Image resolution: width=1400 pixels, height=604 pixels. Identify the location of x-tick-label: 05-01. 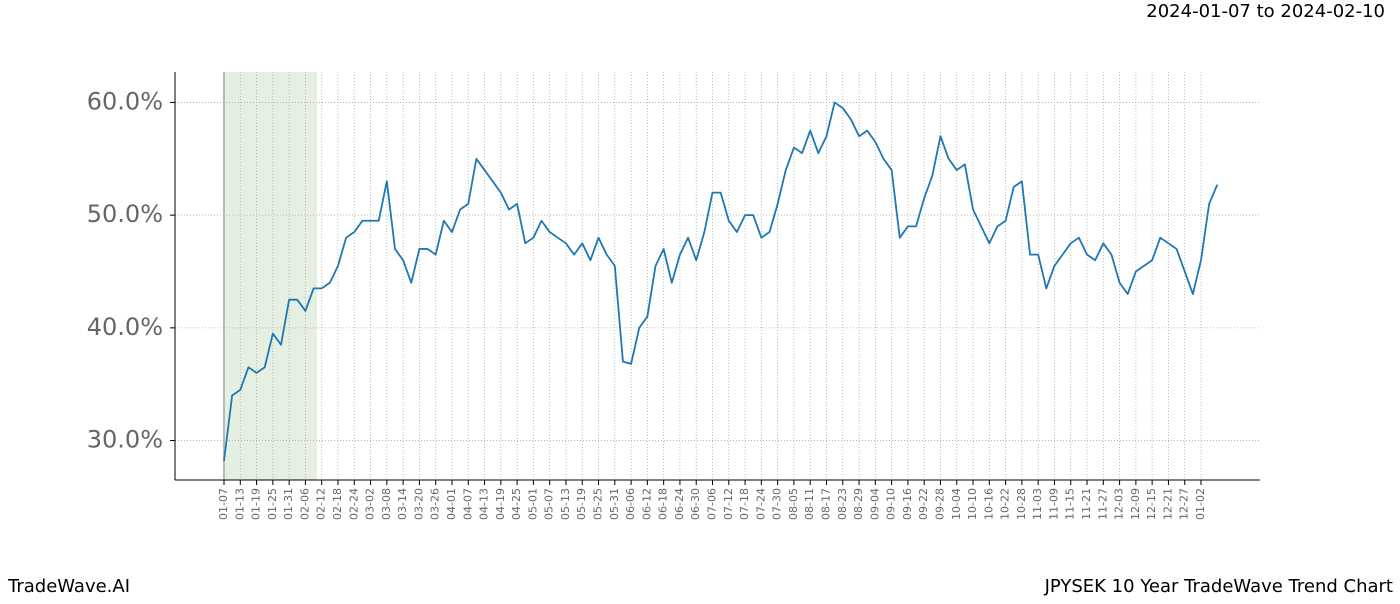
(532, 504).